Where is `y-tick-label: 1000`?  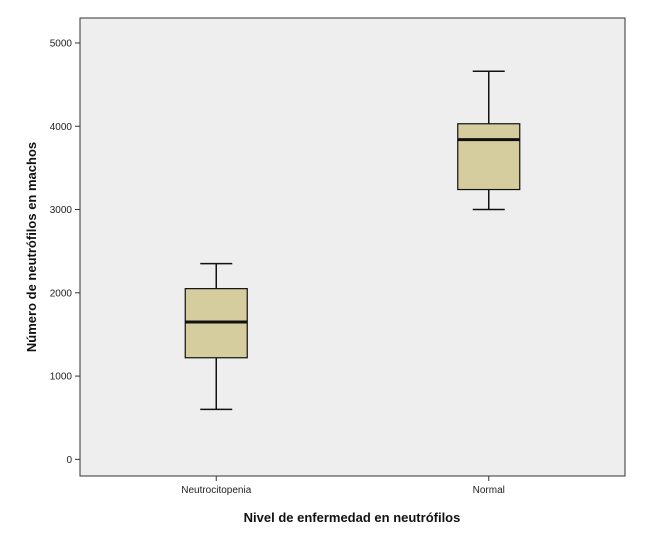 y-tick-label: 1000 is located at coordinates (61, 377).